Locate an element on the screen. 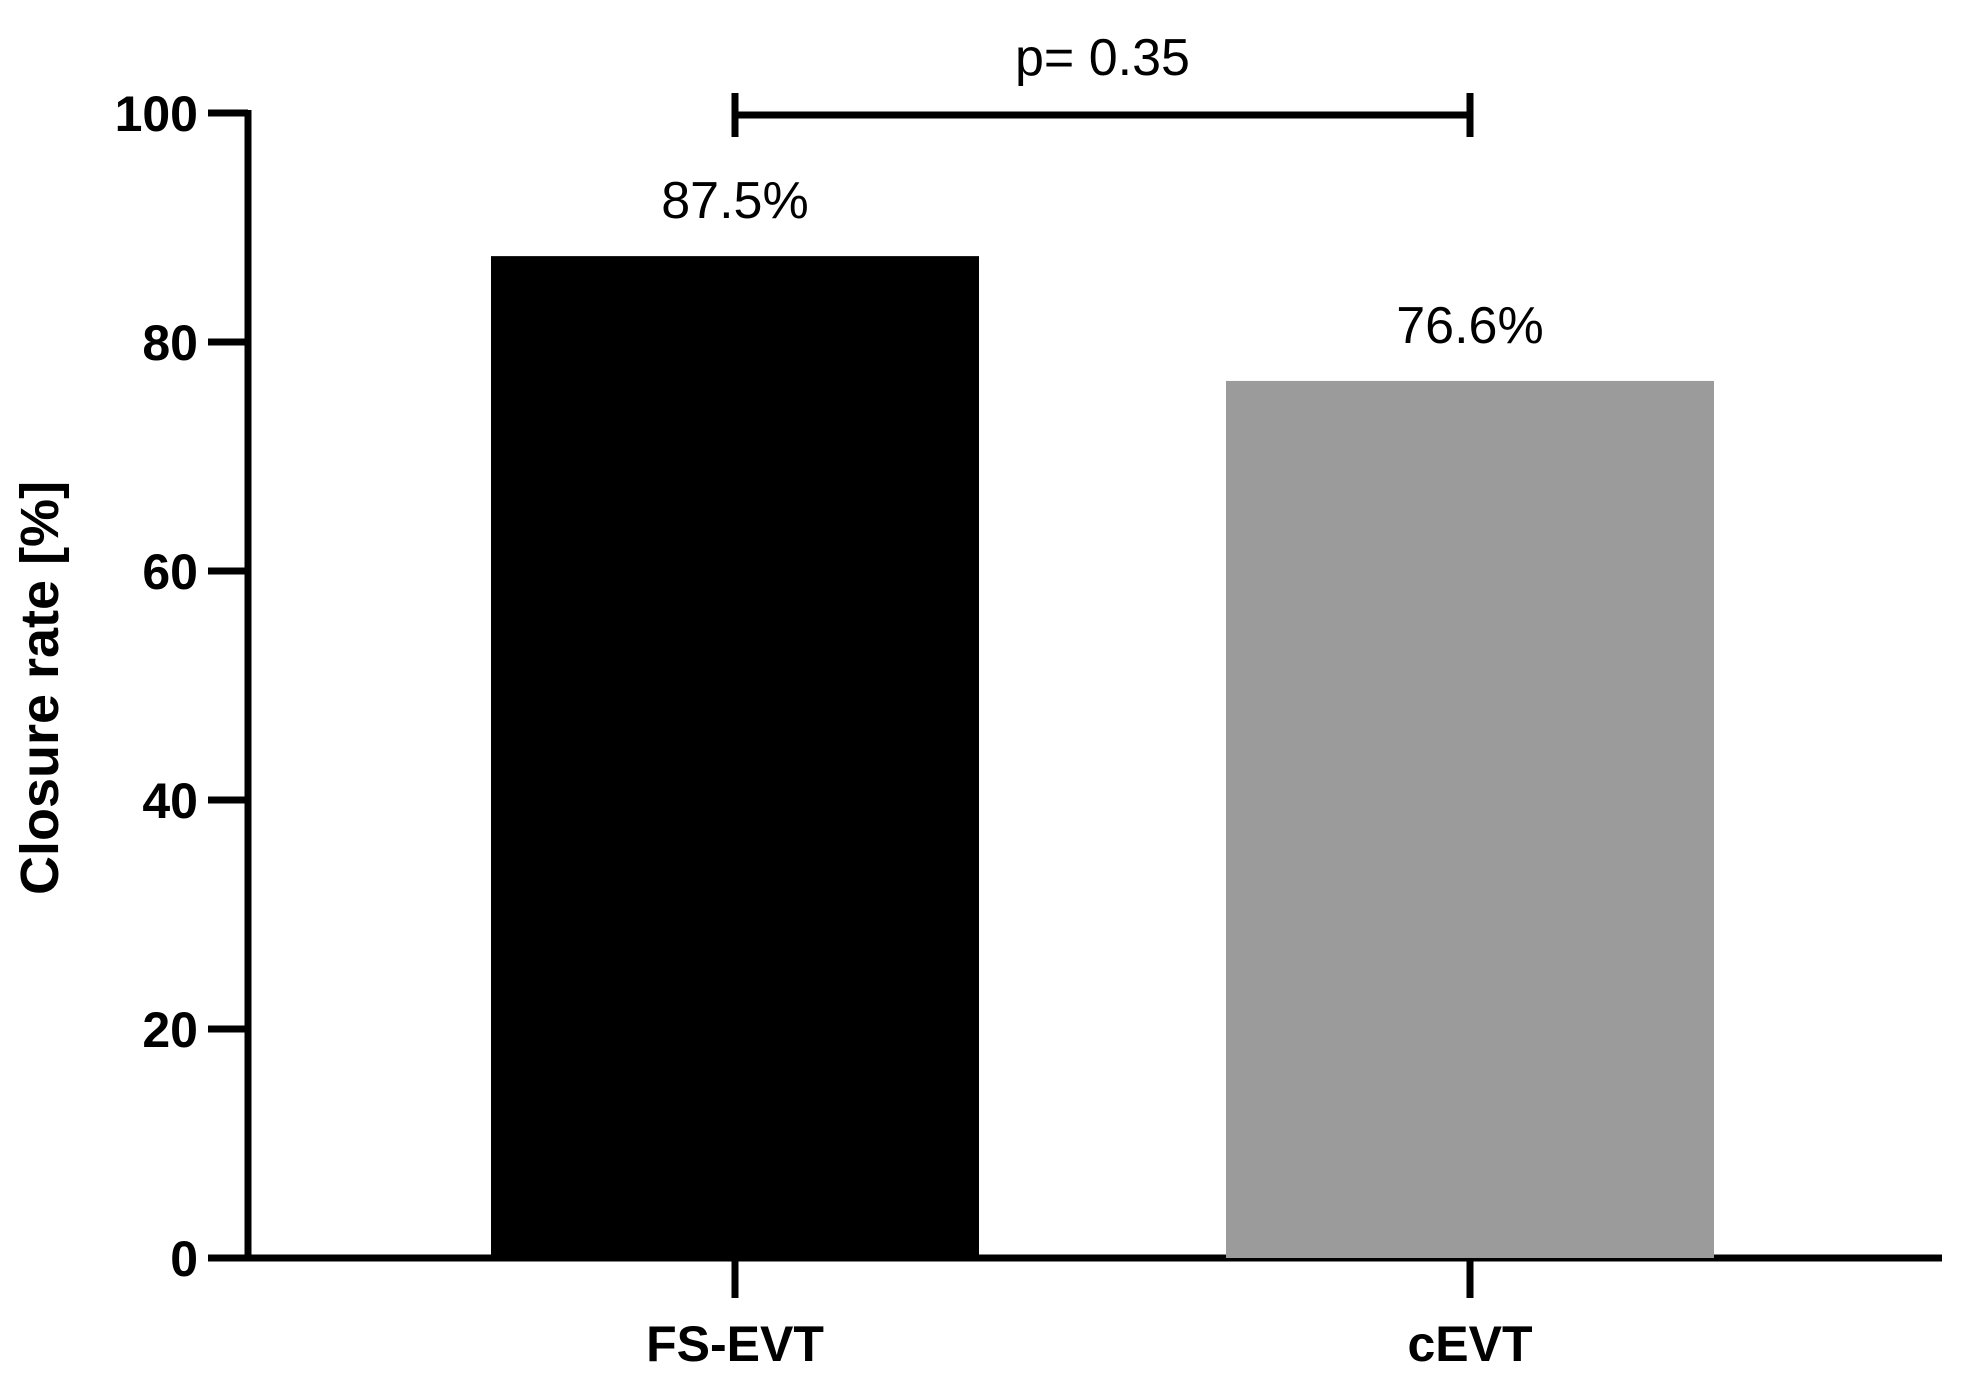 The image size is (1980, 1381). y-tick-label: 60 is located at coordinates (170, 572).